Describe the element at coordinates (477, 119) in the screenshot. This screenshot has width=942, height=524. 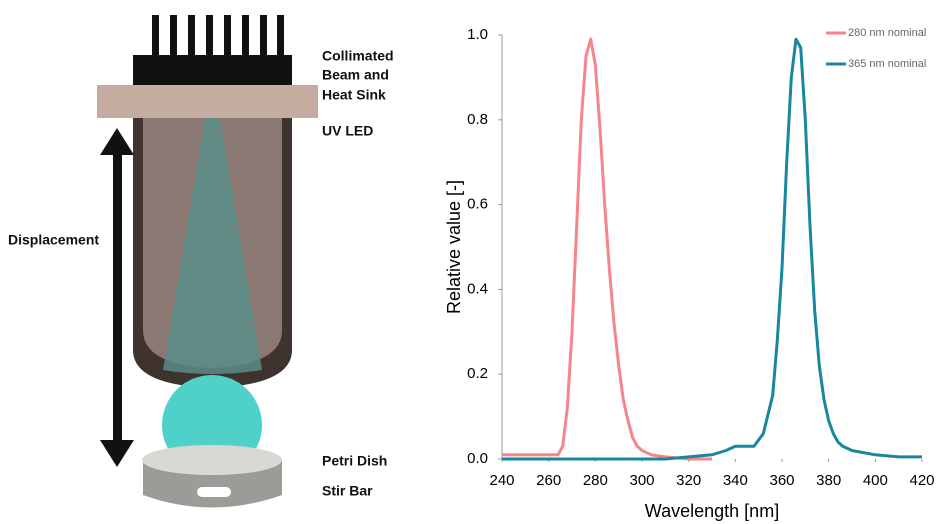
I see `y-tick-label: 0.8` at that location.